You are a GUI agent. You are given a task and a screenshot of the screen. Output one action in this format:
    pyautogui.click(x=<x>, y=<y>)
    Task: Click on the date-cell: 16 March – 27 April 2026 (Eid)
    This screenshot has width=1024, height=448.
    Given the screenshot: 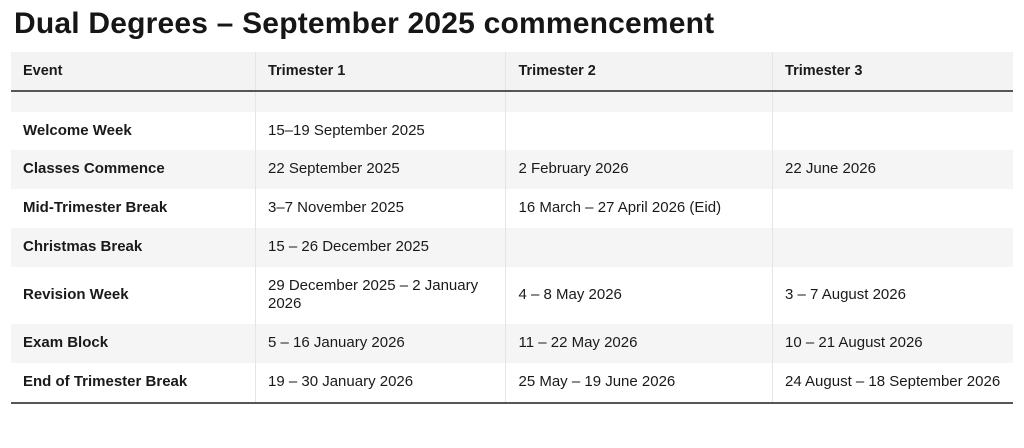 What is the action you would take?
    pyautogui.click(x=639, y=208)
    